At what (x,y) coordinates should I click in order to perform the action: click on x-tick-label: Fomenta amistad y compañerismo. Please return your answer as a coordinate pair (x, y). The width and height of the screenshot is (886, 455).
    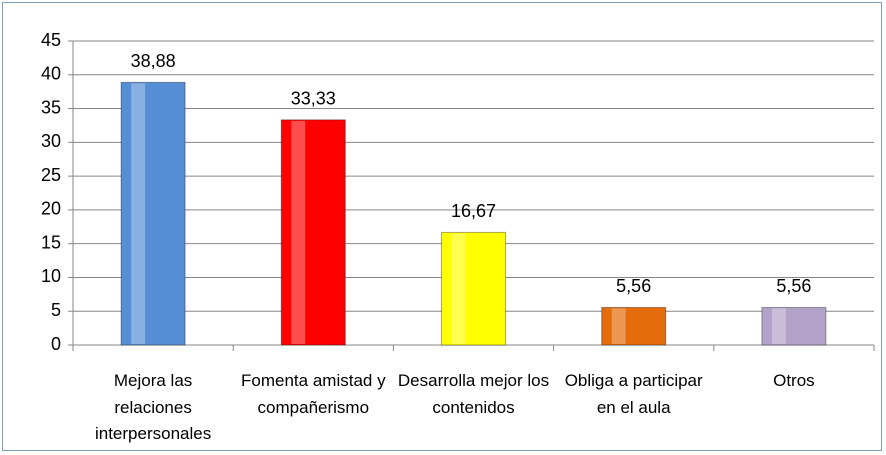
    Looking at the image, I should click on (313, 394).